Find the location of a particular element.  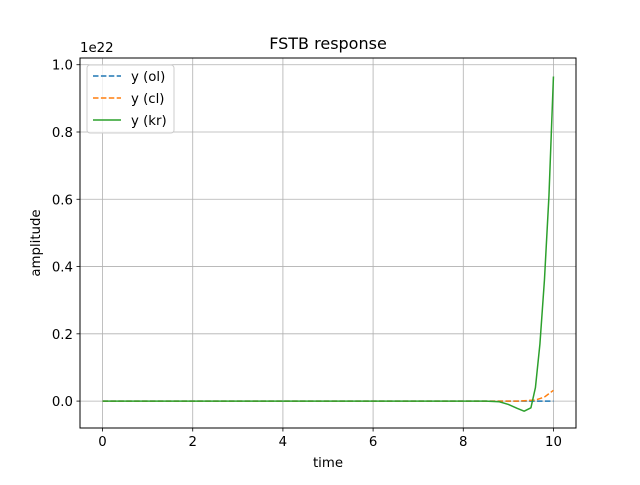

x-tick-label: 8 is located at coordinates (463, 442).